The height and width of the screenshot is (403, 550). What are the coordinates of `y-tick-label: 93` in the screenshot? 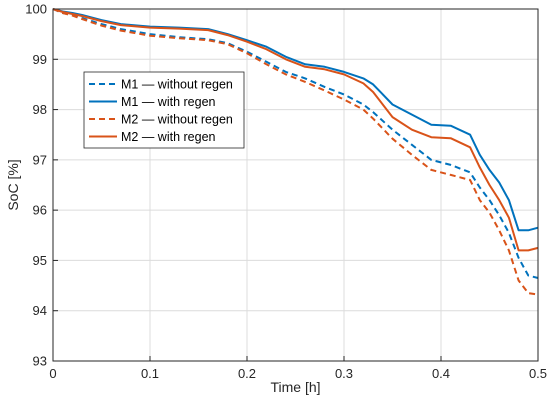 It's located at (40, 361).